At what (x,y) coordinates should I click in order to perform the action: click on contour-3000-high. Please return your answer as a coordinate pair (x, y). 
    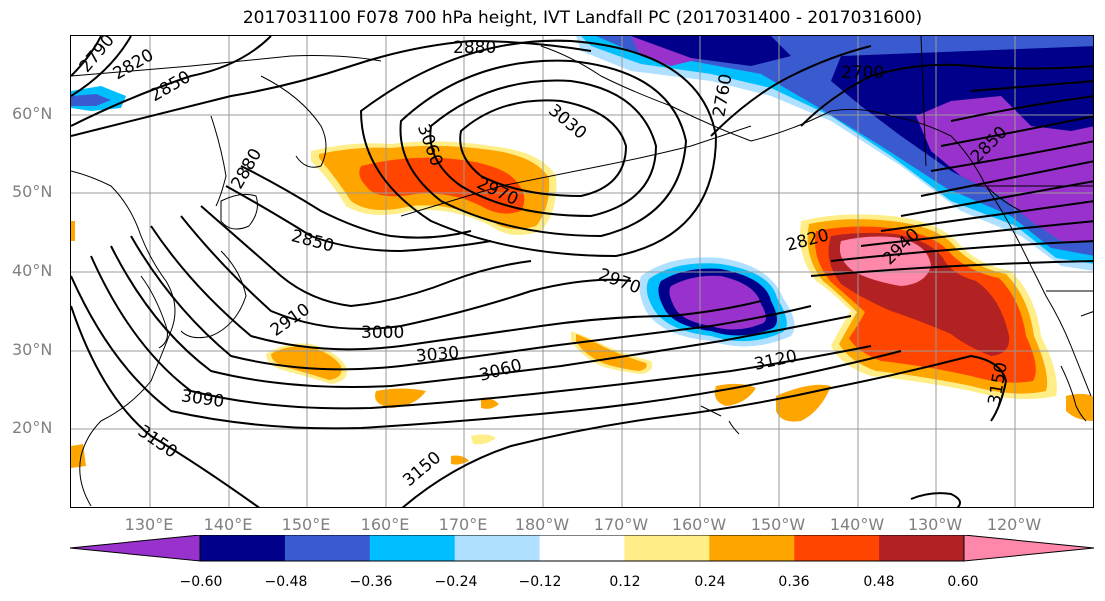
    Looking at the image, I should click on (543, 148).